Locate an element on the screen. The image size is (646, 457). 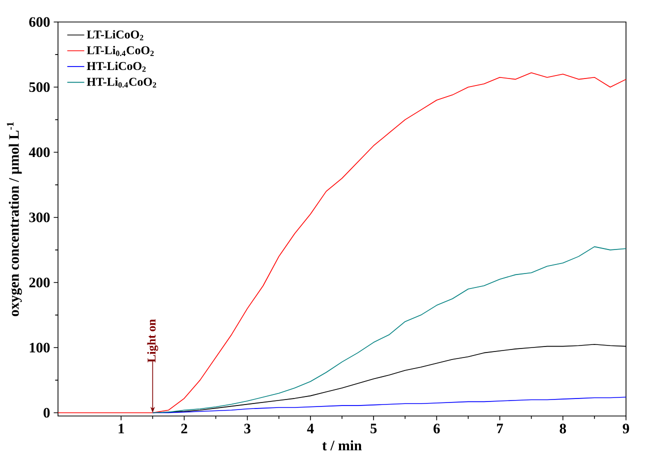
y-axis-title: oxygen concentration / μmol L$^{-1}$ is located at coordinates (14, 219).